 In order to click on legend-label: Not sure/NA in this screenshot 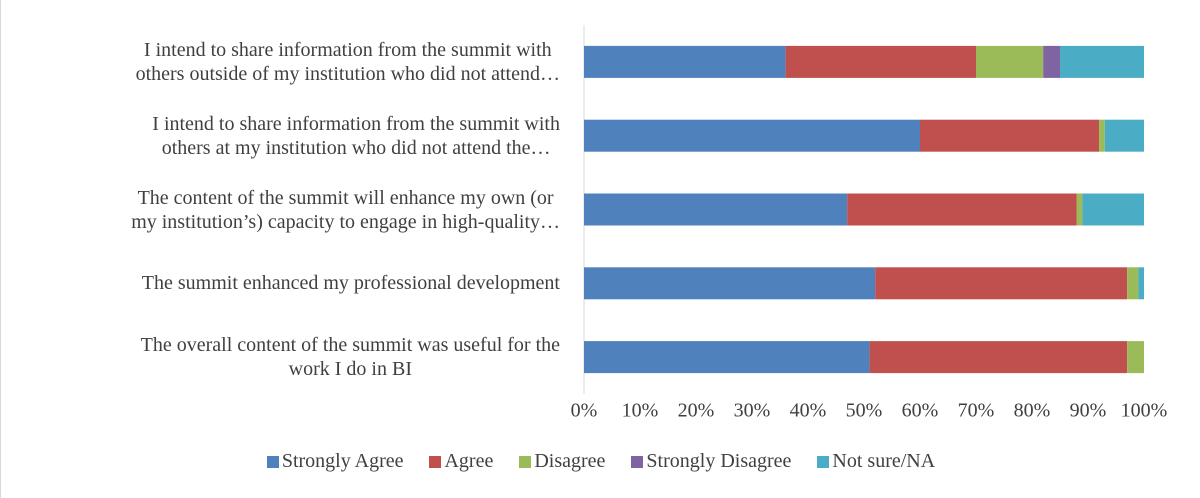, I will do `click(884, 461)`.